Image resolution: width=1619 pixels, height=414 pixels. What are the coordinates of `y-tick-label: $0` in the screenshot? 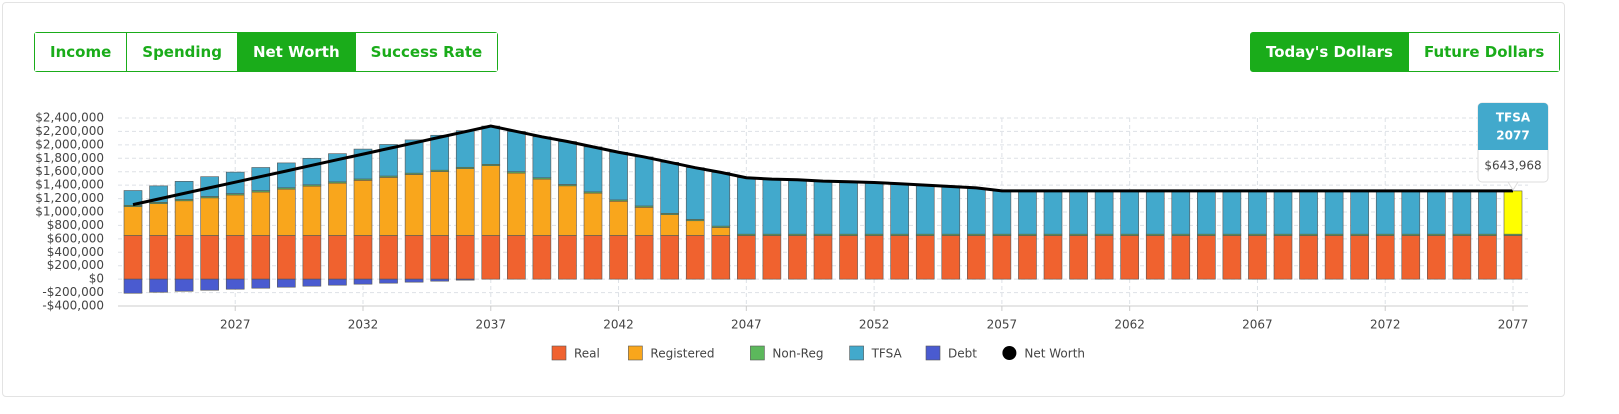 It's located at (96, 279).